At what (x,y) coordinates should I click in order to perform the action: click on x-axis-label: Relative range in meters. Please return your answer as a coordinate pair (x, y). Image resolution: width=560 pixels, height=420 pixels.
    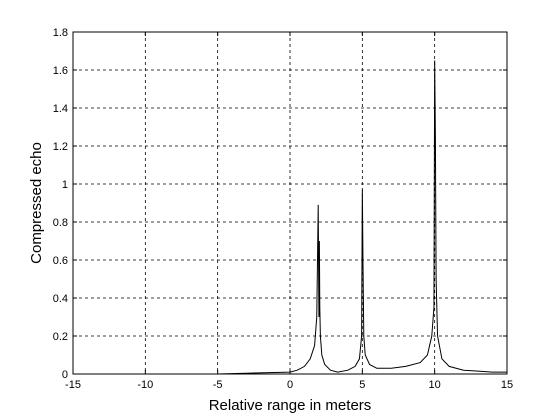
    Looking at the image, I should click on (290, 405).